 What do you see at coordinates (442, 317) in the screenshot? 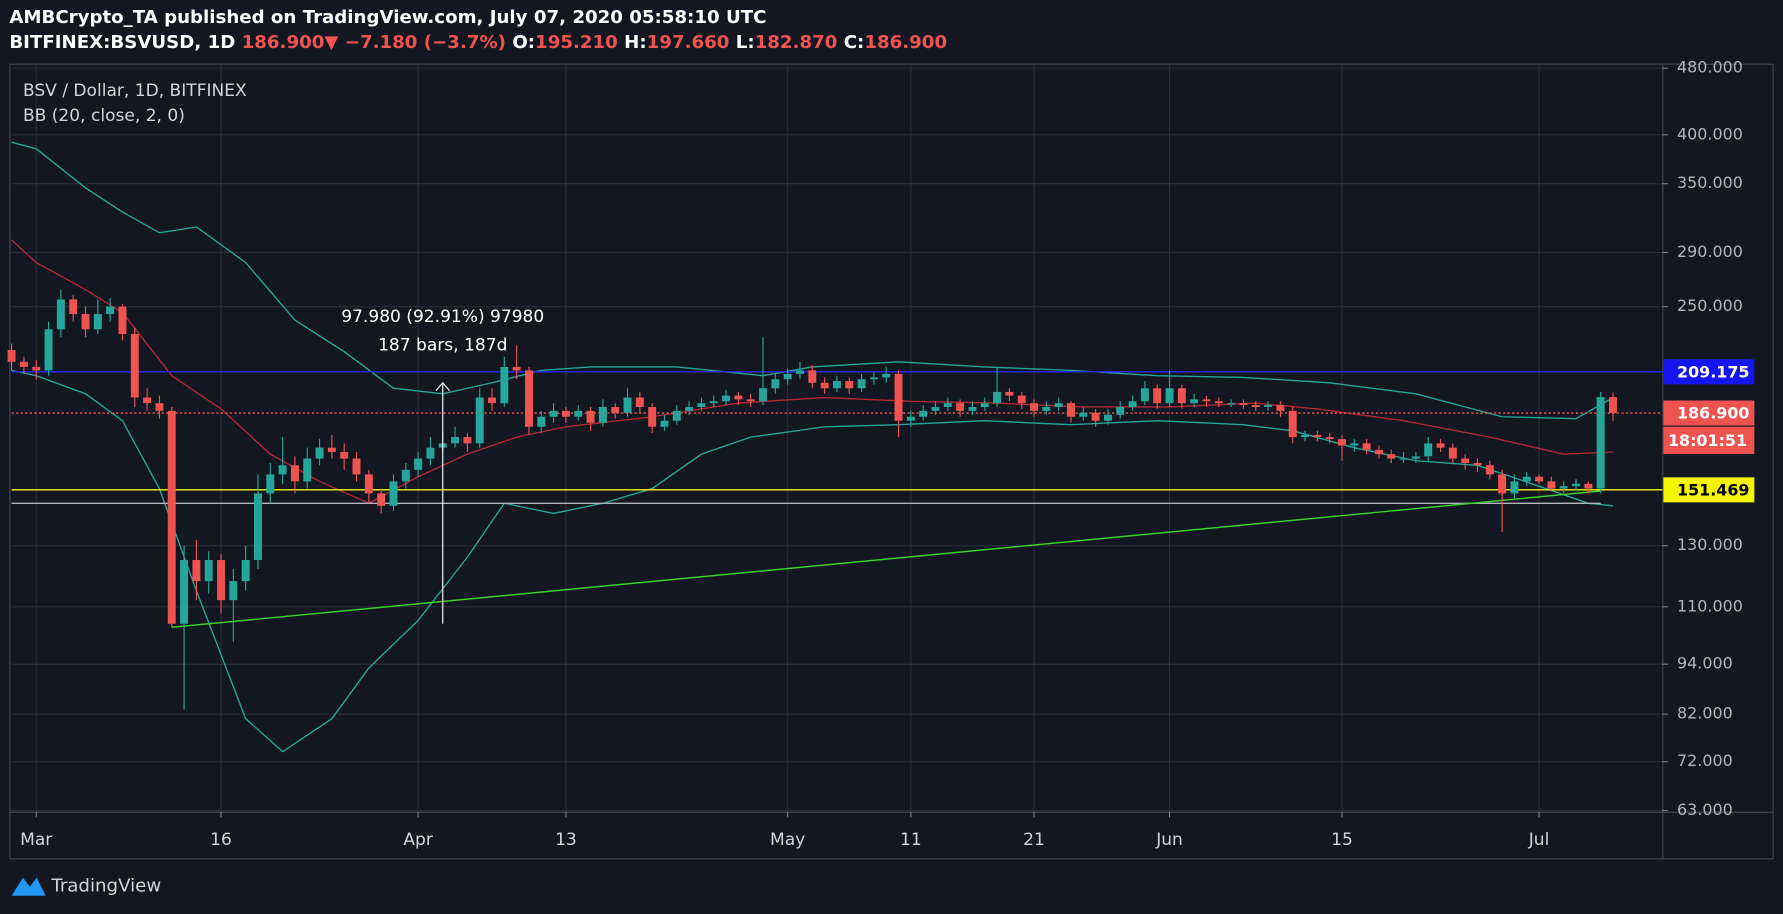
I see `measure-label: 97.980 (92.91%) 97980` at bounding box center [442, 317].